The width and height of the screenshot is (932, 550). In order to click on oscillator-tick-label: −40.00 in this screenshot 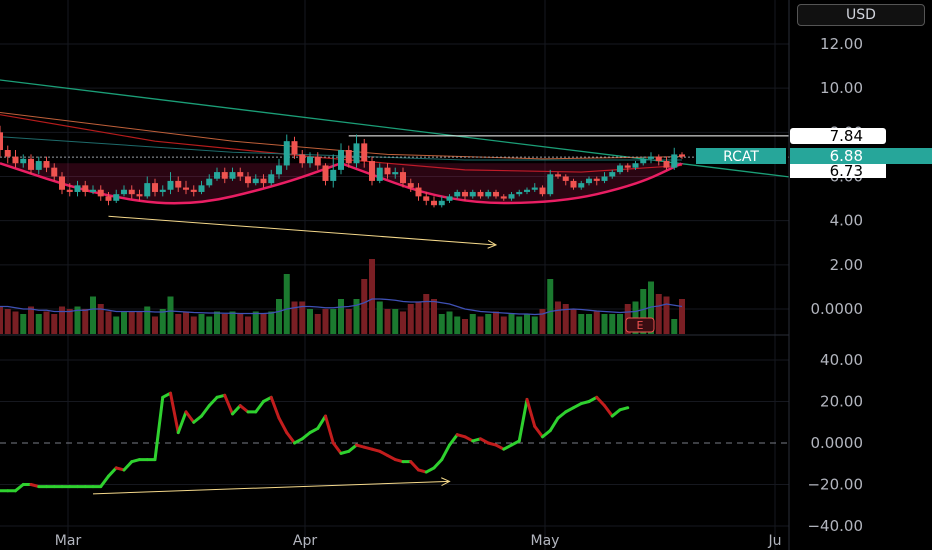, I will do `click(835, 526)`.